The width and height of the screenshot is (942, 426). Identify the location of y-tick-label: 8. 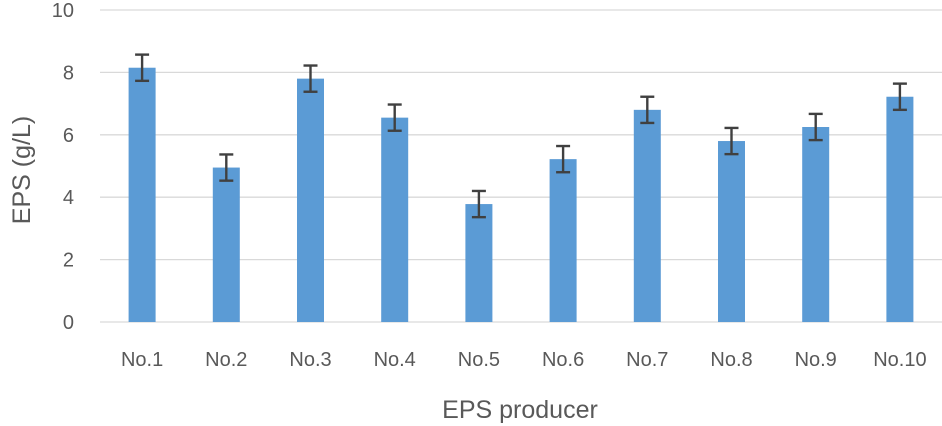
(68, 73).